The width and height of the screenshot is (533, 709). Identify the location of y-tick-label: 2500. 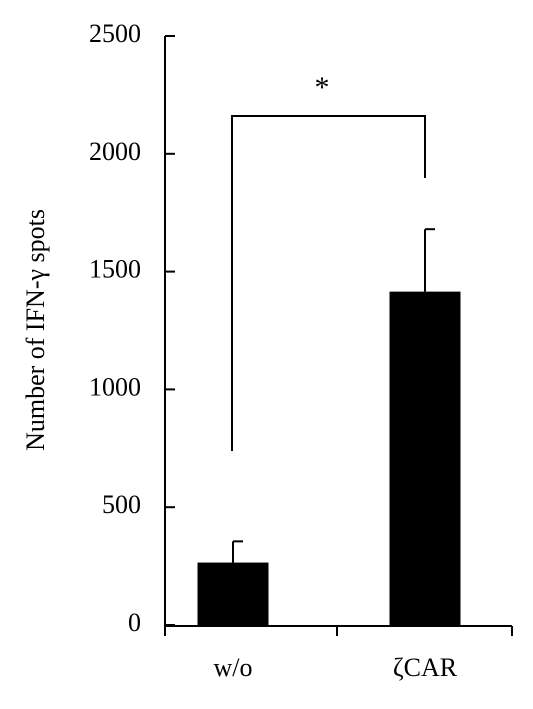
(115, 33).